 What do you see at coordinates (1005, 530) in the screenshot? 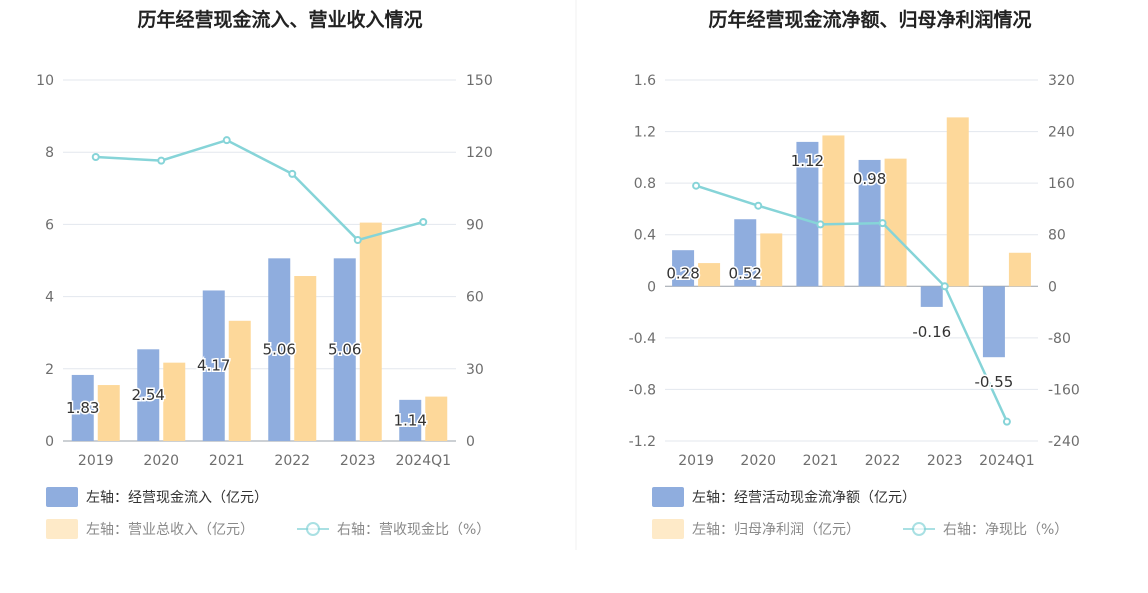
I see `legend-label: 右轴：净现比（%）` at bounding box center [1005, 530].